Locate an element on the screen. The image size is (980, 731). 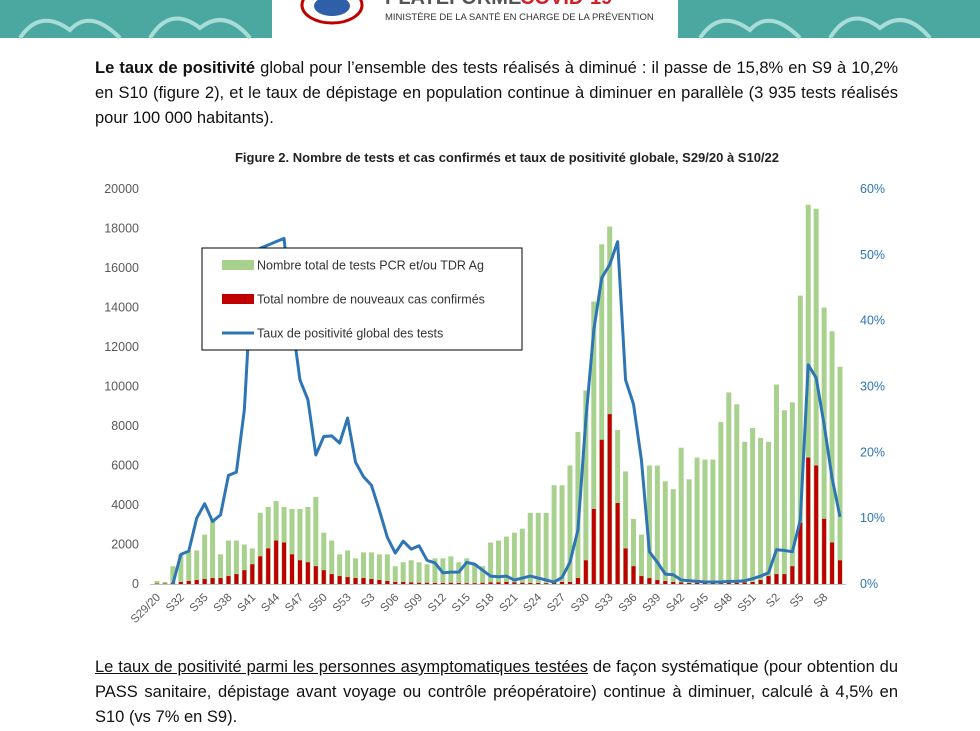
legend-label: Total nombre de nouveaux cas confirmés is located at coordinates (371, 300).